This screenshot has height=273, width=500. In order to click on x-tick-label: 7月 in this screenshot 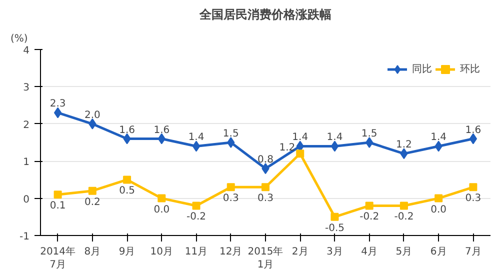, I will do `click(473, 252)`.